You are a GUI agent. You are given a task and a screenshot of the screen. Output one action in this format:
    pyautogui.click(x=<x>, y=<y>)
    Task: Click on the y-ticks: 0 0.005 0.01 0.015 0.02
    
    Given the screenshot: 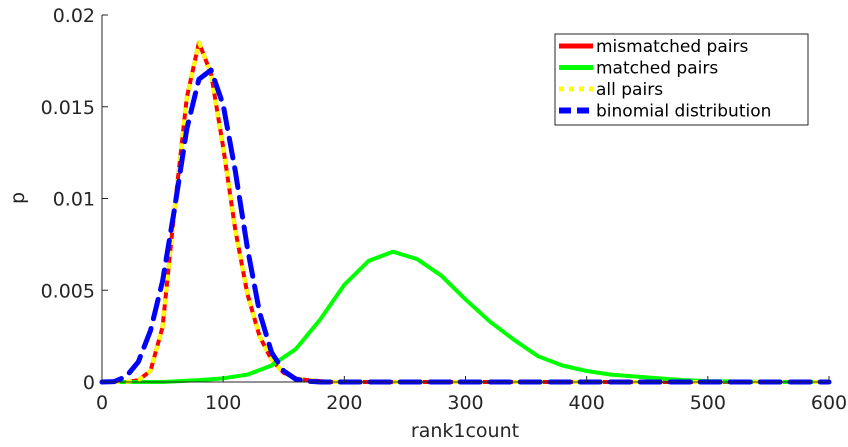 What is the action you would take?
    pyautogui.click(x=74, y=199)
    